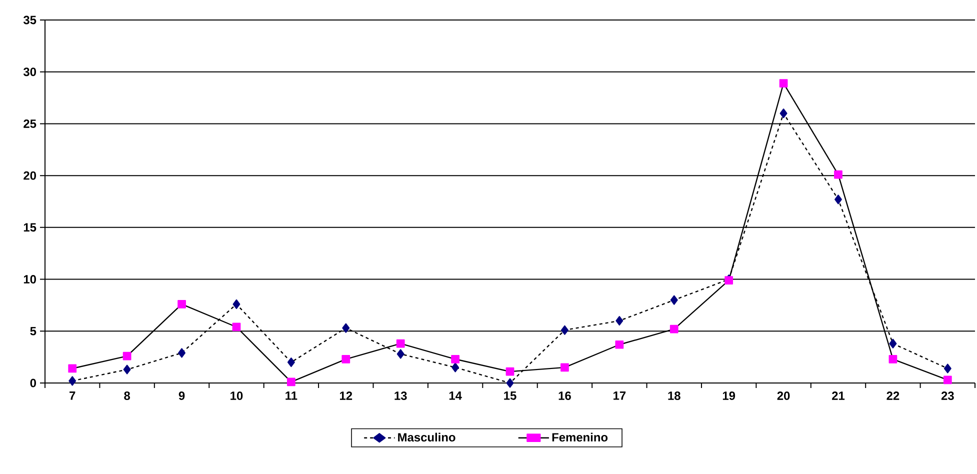 The width and height of the screenshot is (977, 474). What do you see at coordinates (729, 396) in the screenshot?
I see `x-tick-label: 19` at bounding box center [729, 396].